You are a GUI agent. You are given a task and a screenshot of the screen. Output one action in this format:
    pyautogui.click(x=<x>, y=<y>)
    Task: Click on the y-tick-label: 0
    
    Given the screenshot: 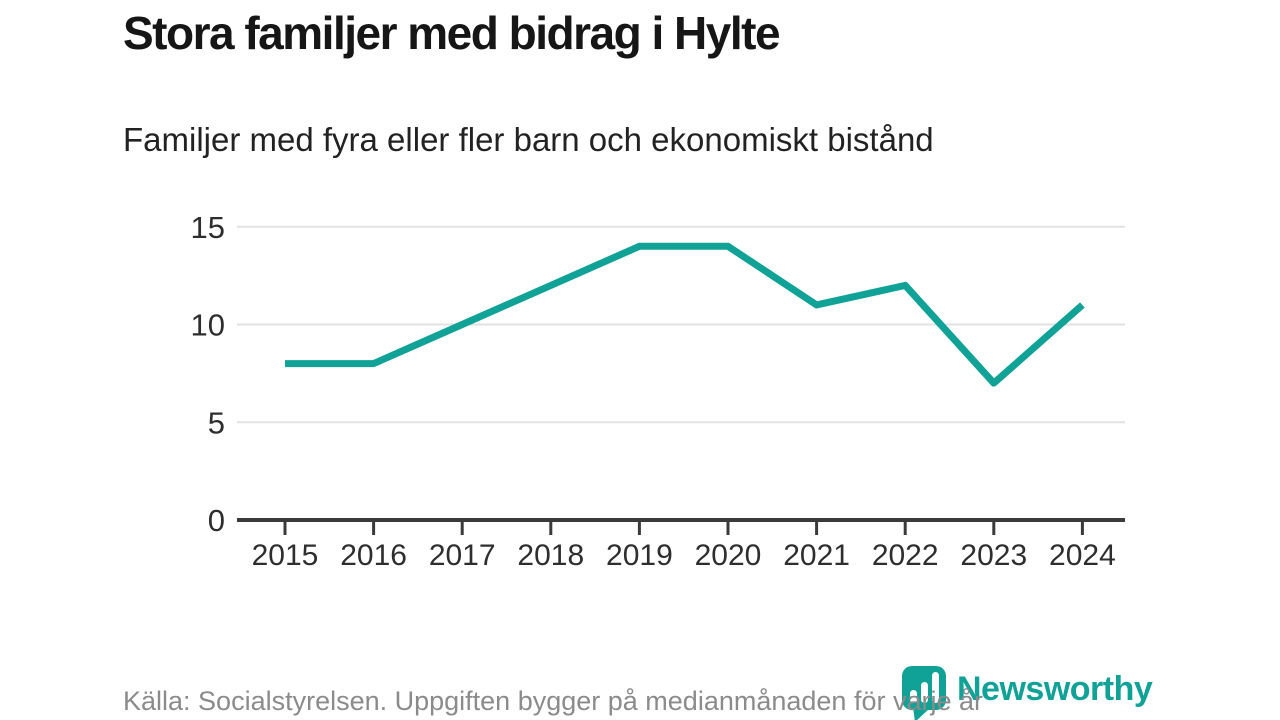 What is the action you would take?
    pyautogui.click(x=216, y=520)
    